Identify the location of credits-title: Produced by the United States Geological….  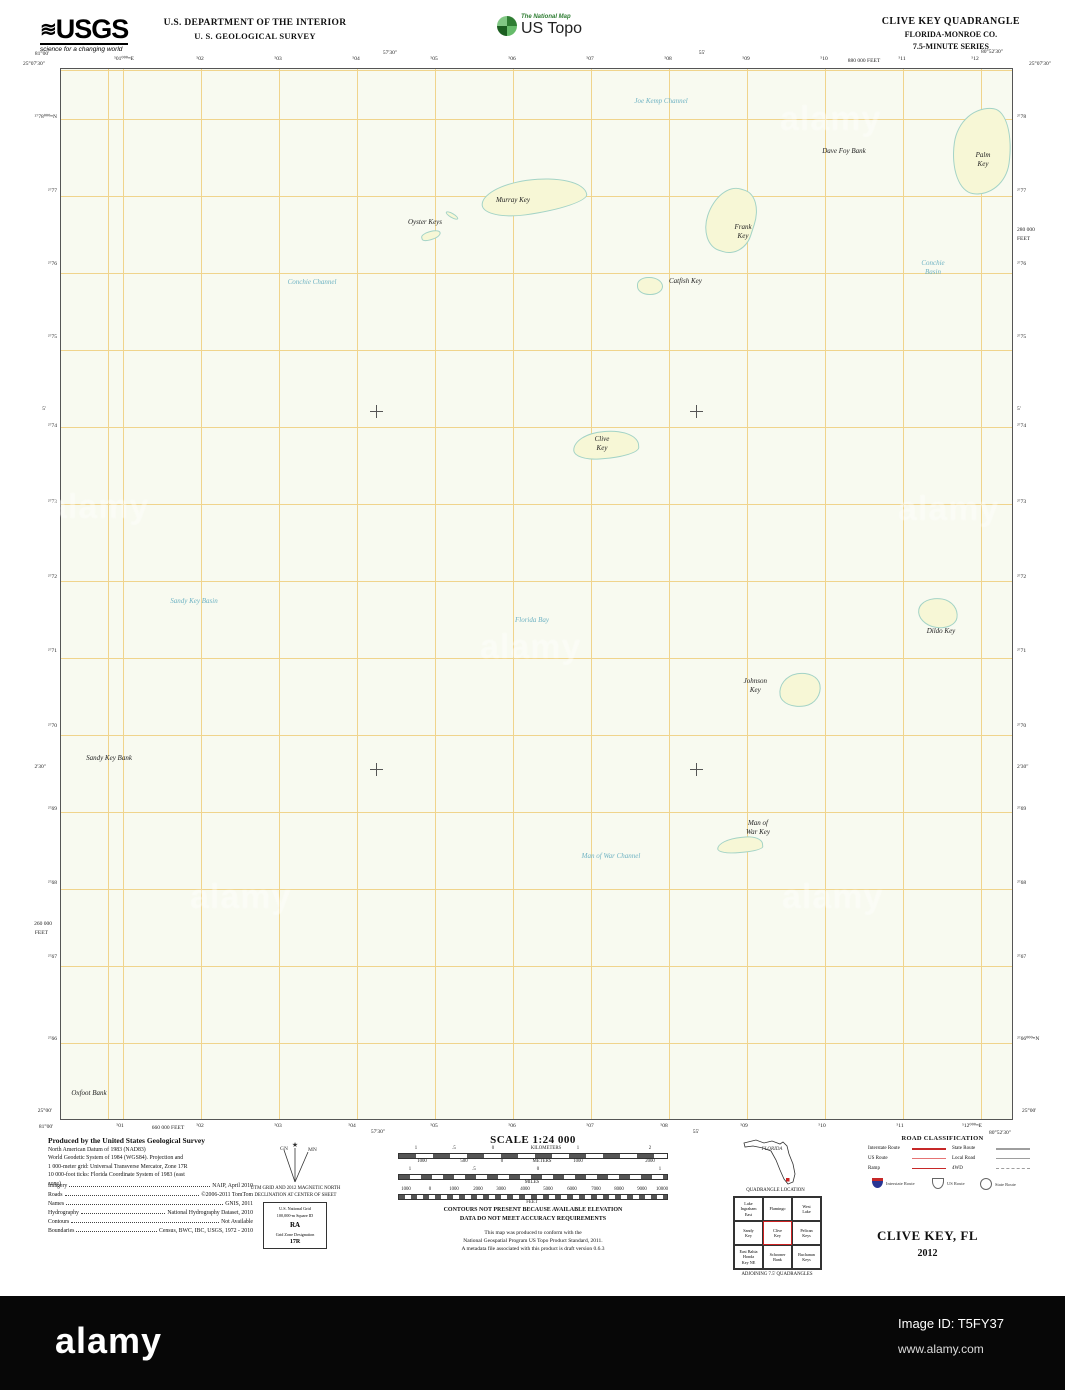
(126, 1140).